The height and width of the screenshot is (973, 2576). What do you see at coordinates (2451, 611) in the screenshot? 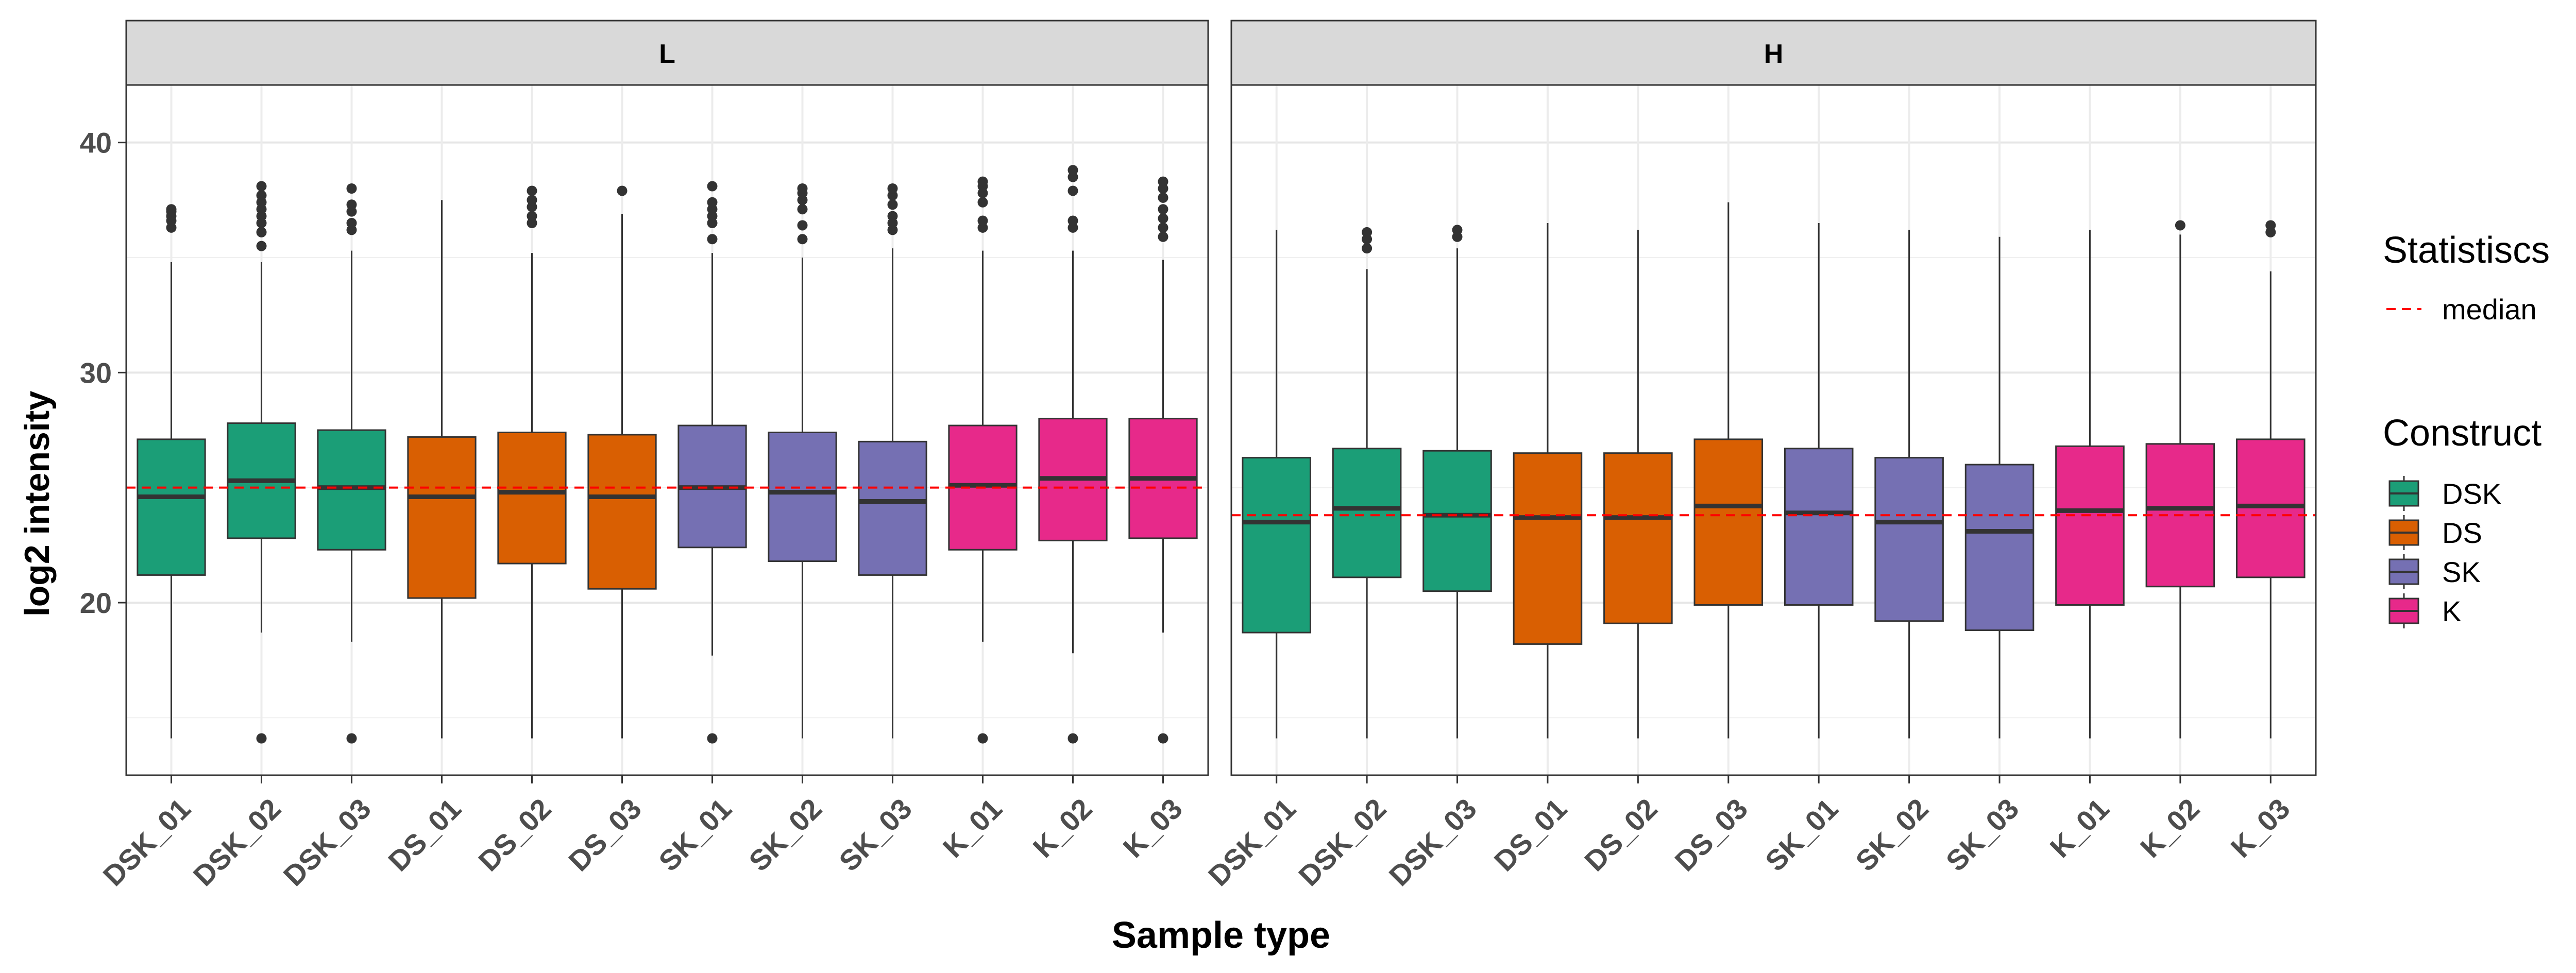
I see `legend-label: K` at bounding box center [2451, 611].